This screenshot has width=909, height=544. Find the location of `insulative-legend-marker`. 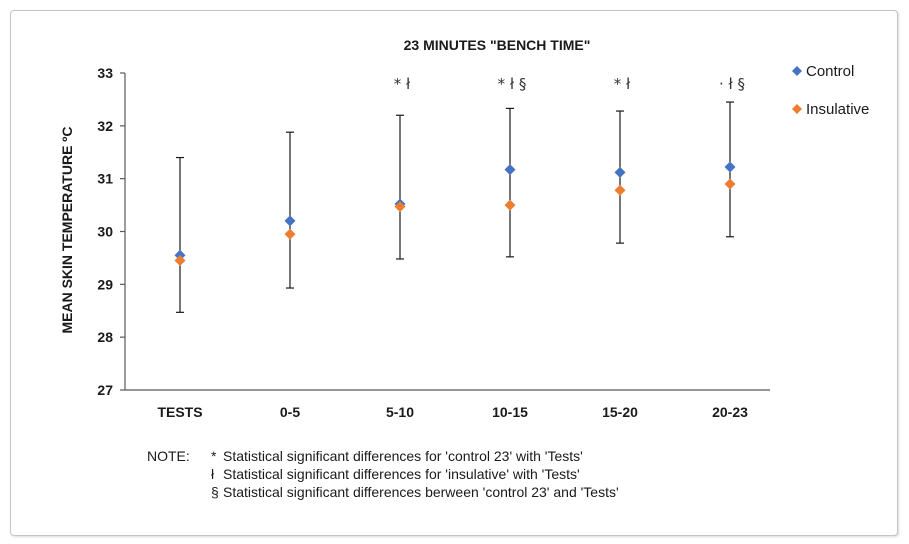

insulative-legend-marker is located at coordinates (797, 109).